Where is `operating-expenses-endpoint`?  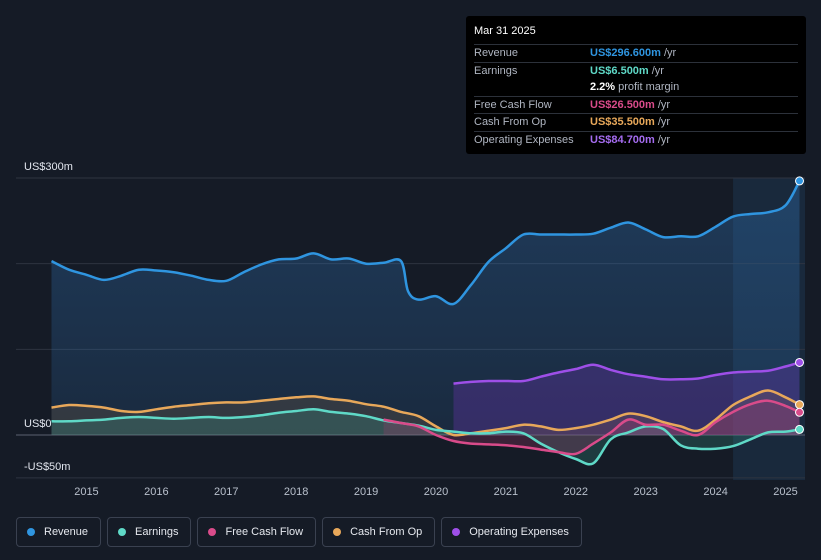
operating-expenses-endpoint is located at coordinates (800, 362).